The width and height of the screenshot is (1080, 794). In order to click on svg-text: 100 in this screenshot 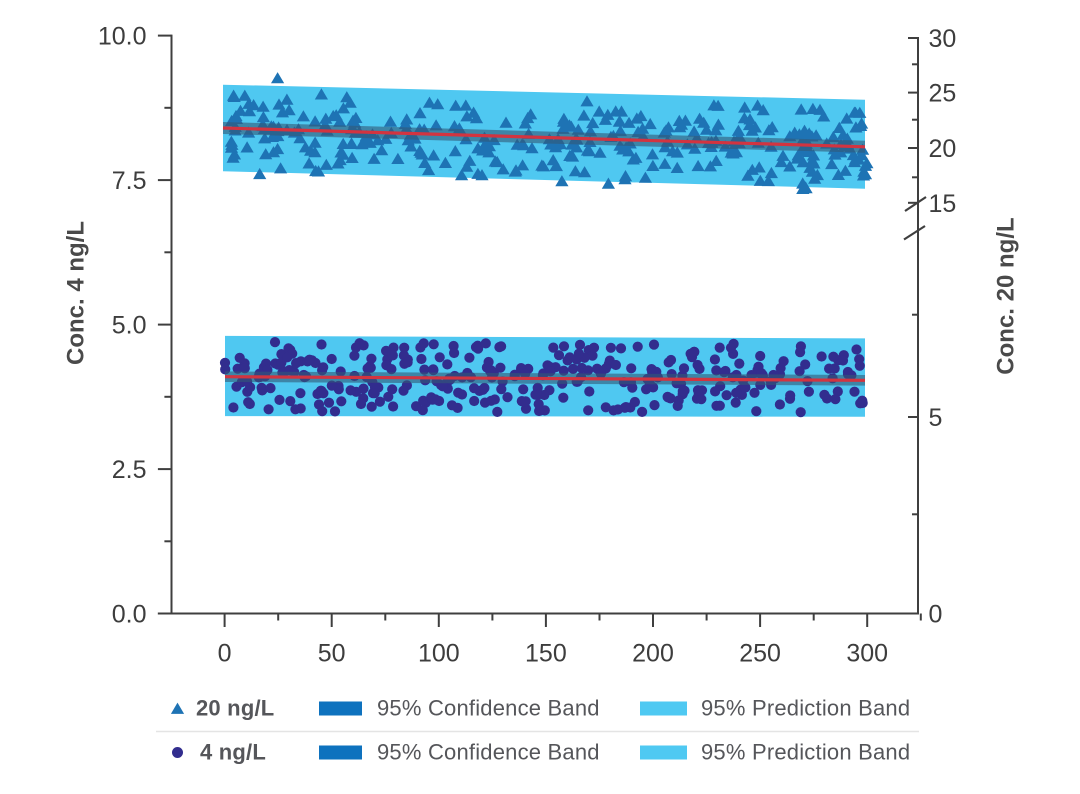, I will do `click(439, 654)`.